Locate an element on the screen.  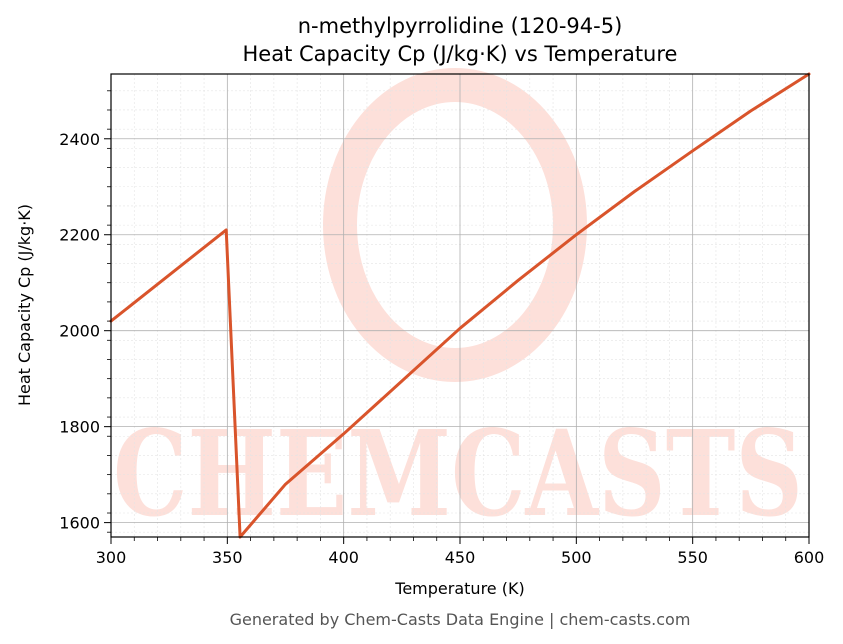
y-tick-label: 1800 is located at coordinates (79, 427).